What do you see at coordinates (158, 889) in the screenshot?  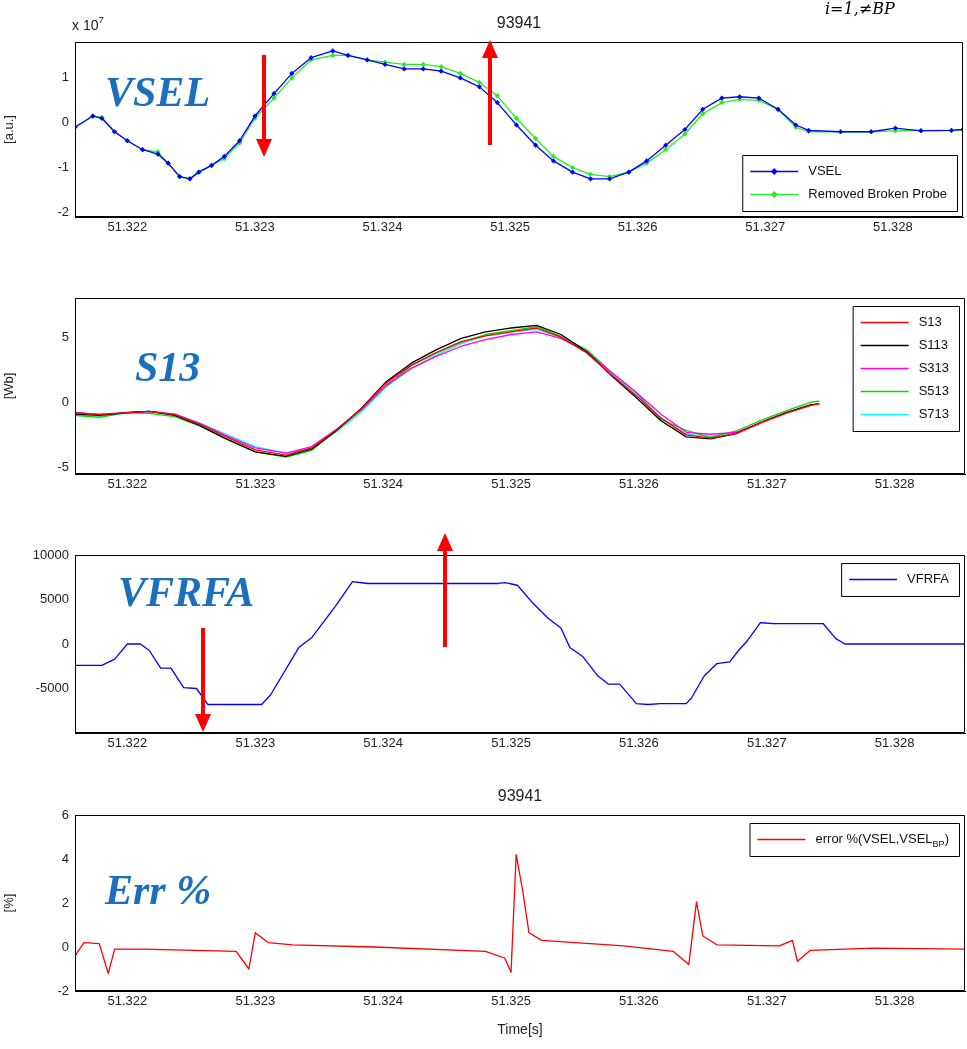 I see `annotation: Err %` at bounding box center [158, 889].